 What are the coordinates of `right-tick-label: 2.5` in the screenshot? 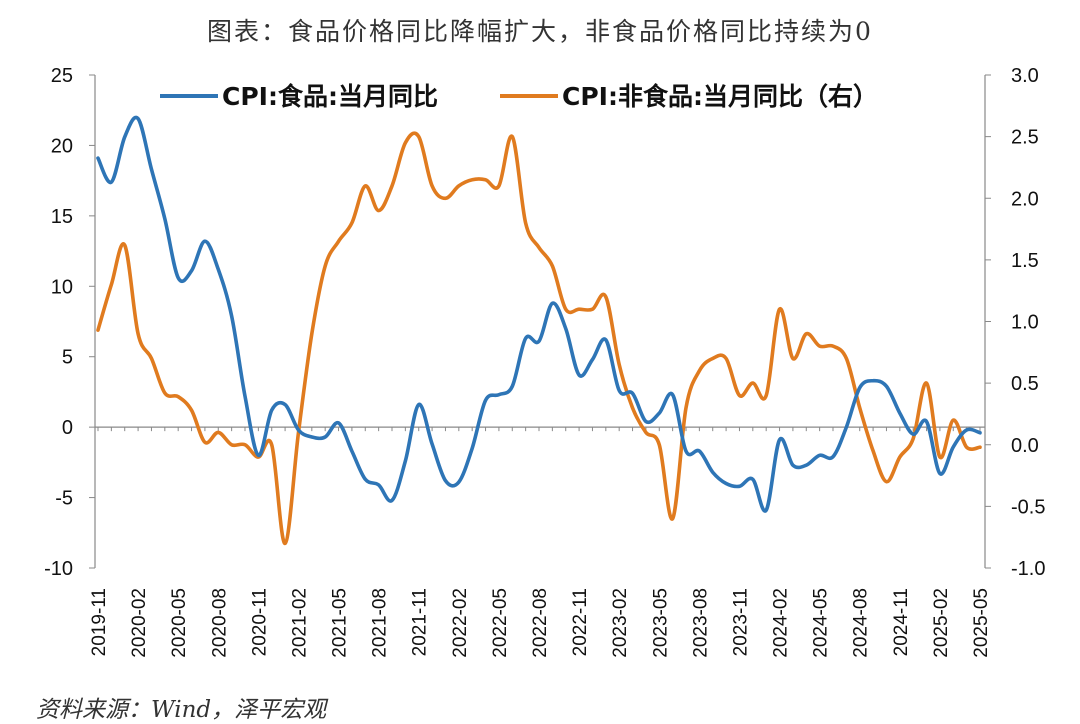 It's located at (1025, 138).